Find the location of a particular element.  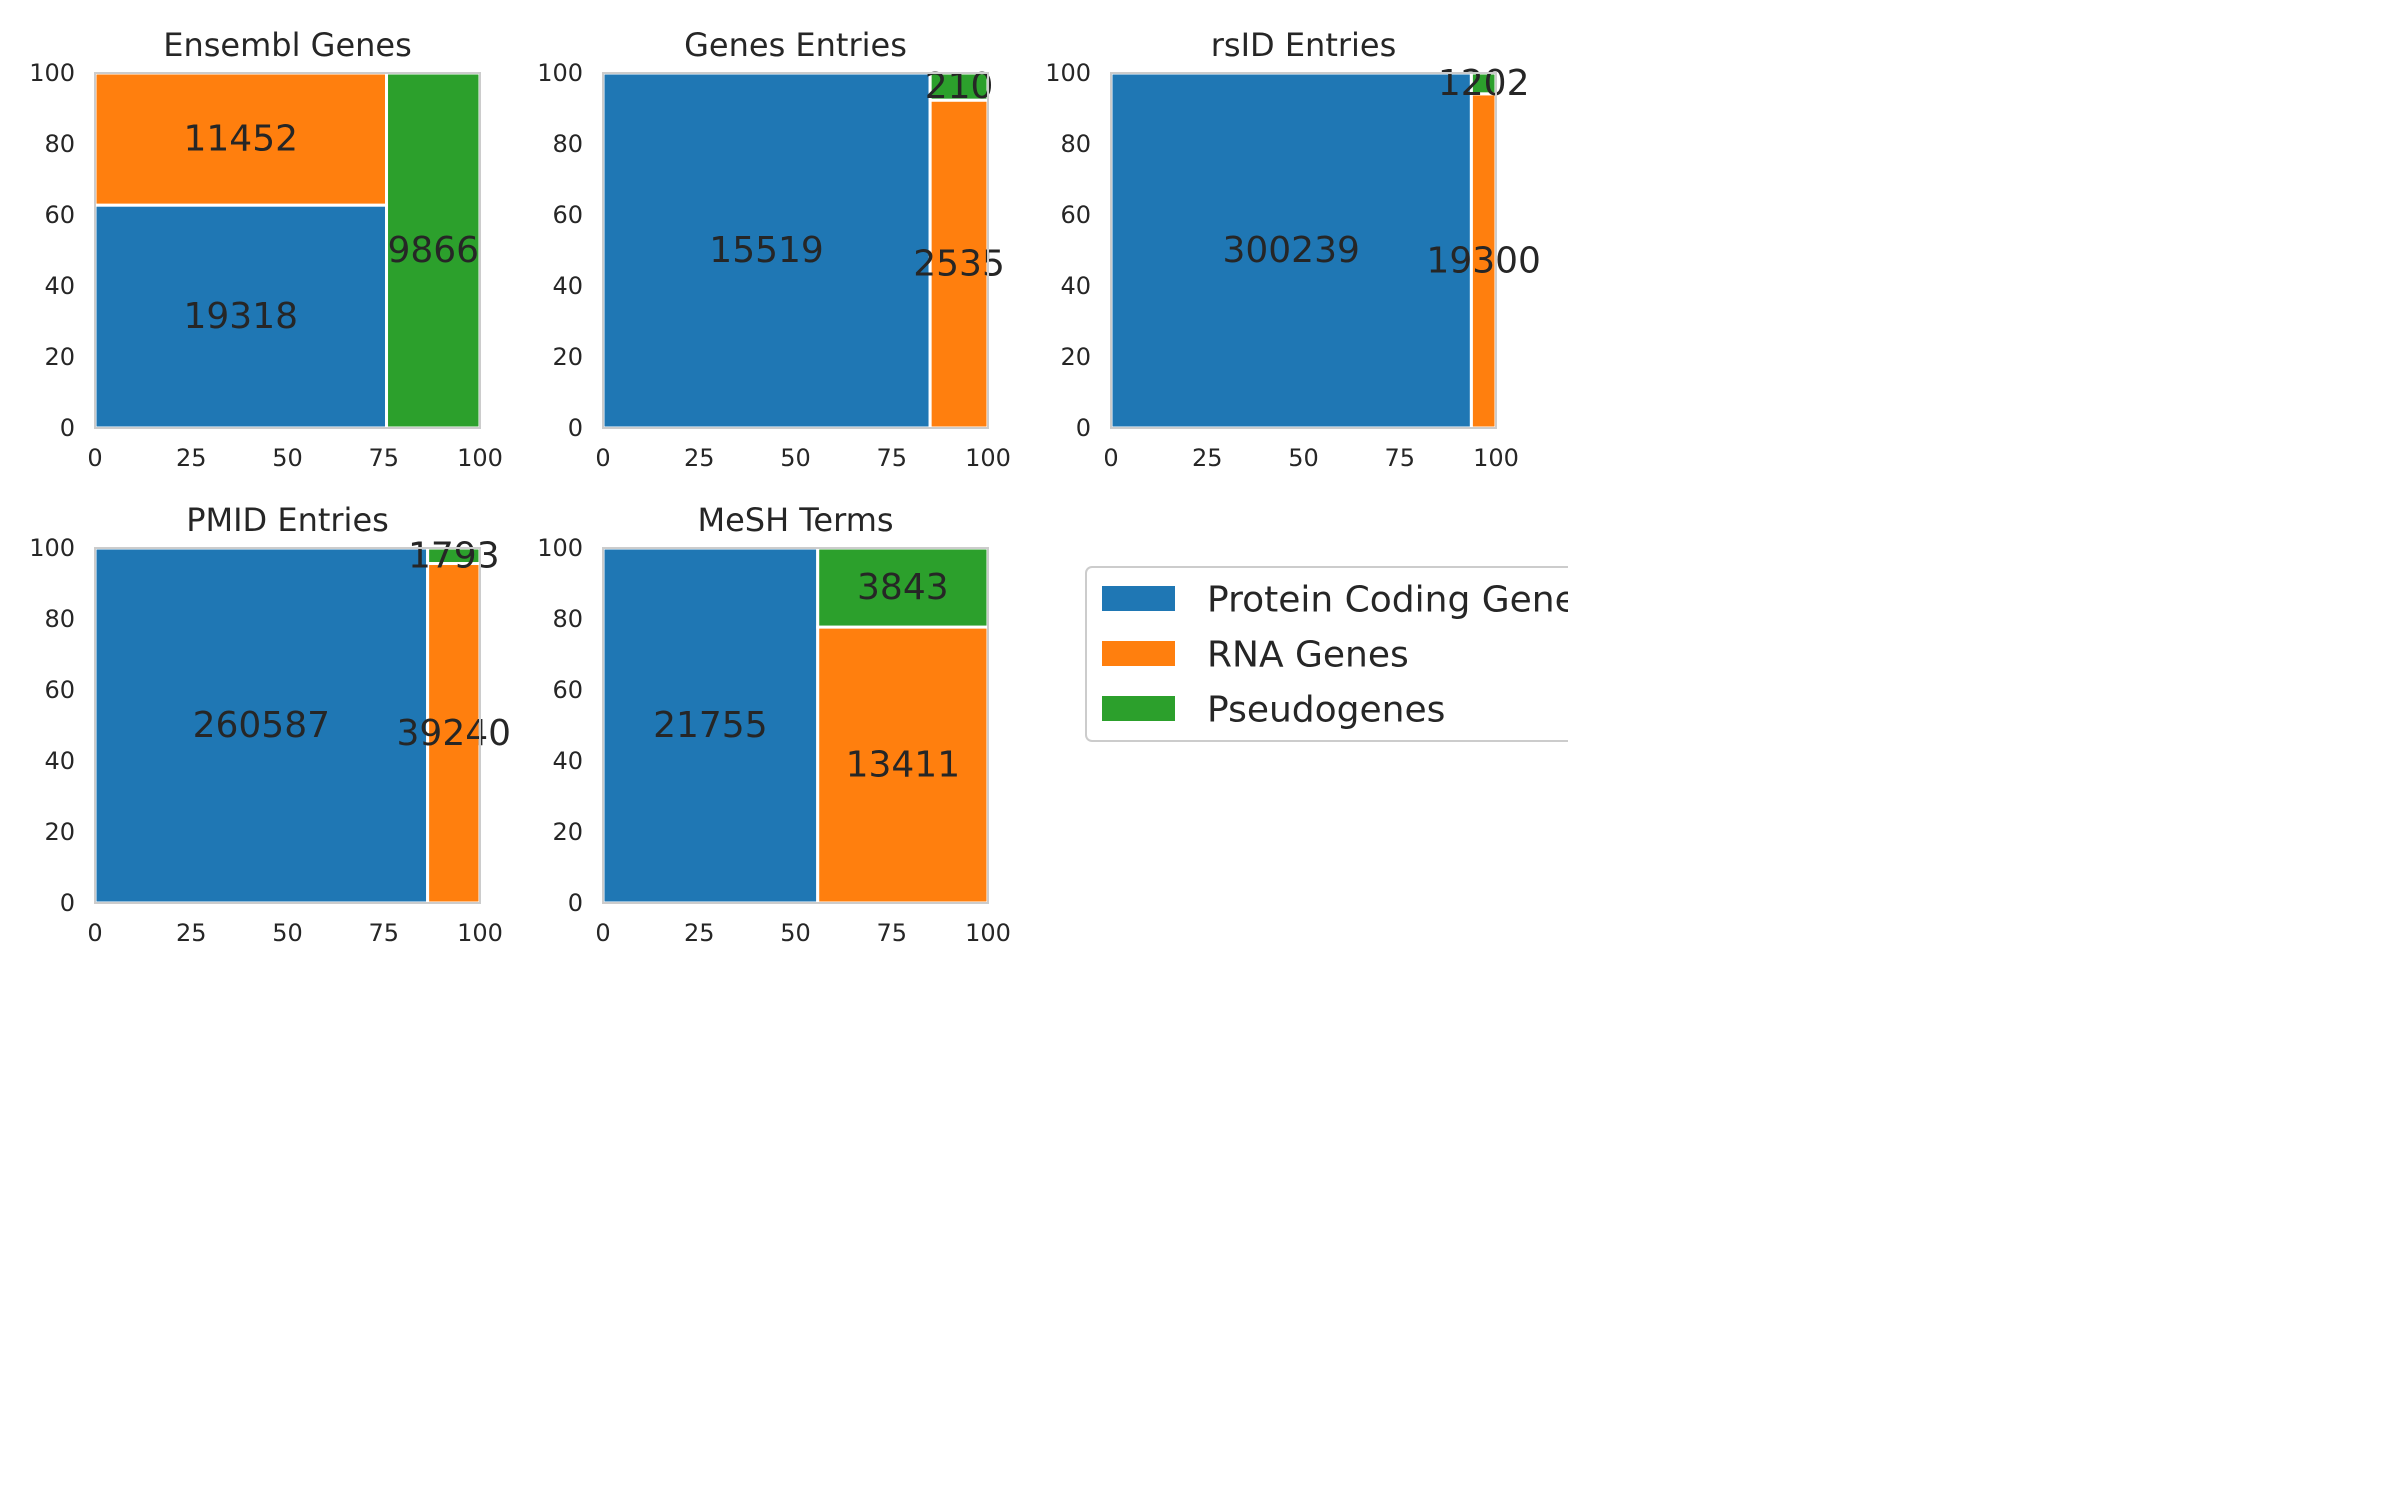

tile-value-label: 39240 is located at coordinates (454, 733).